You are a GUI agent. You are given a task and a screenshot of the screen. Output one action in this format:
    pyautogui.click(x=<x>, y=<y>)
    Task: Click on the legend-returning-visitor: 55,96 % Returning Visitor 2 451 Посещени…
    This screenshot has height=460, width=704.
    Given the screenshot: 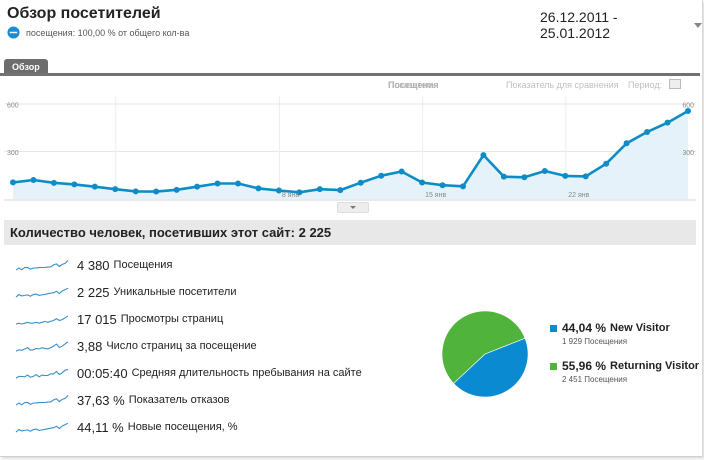 What is the action you would take?
    pyautogui.click(x=624, y=371)
    